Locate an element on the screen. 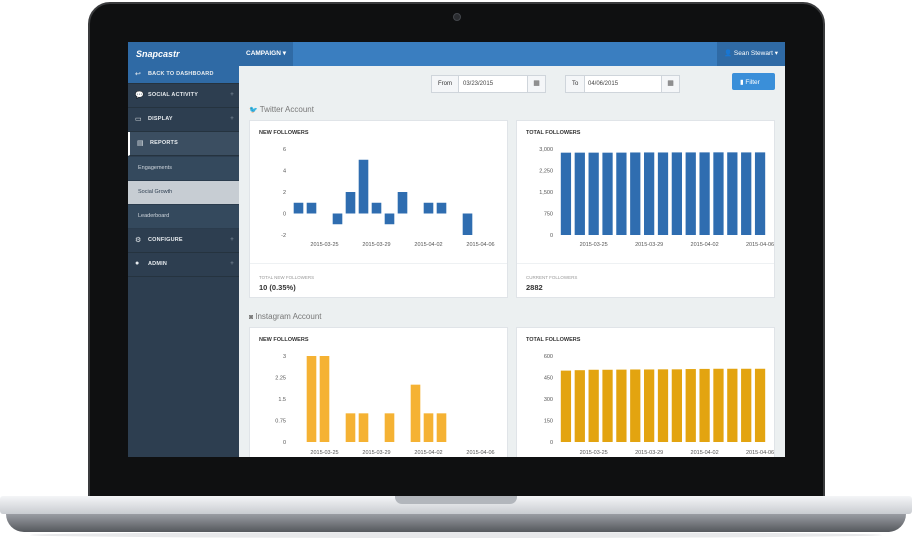 The width and height of the screenshot is (912, 551). card-footer: CURRENT FOLLOWERS 2882 is located at coordinates (645, 281).